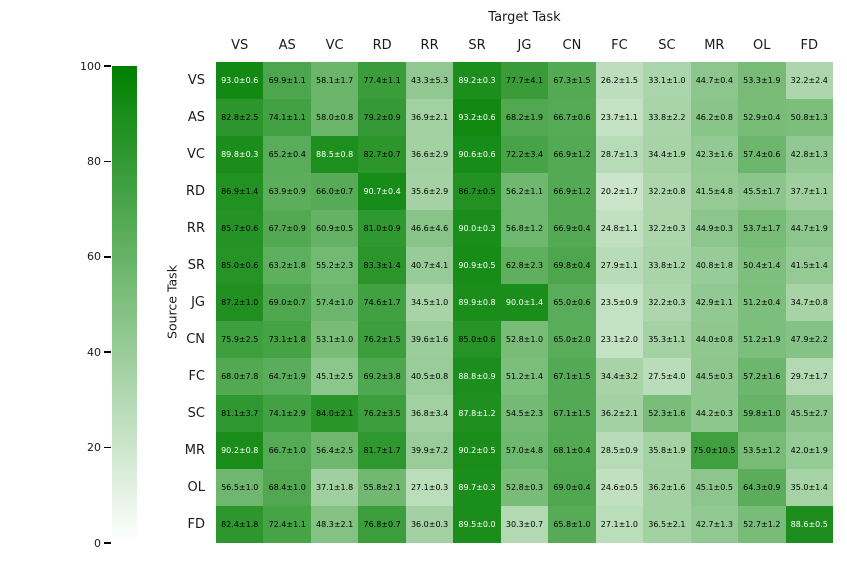 This screenshot has width=847, height=565. Describe the element at coordinates (667, 376) in the screenshot. I see `heatmap-cell-fc-sc: 27.5±4.0` at that location.